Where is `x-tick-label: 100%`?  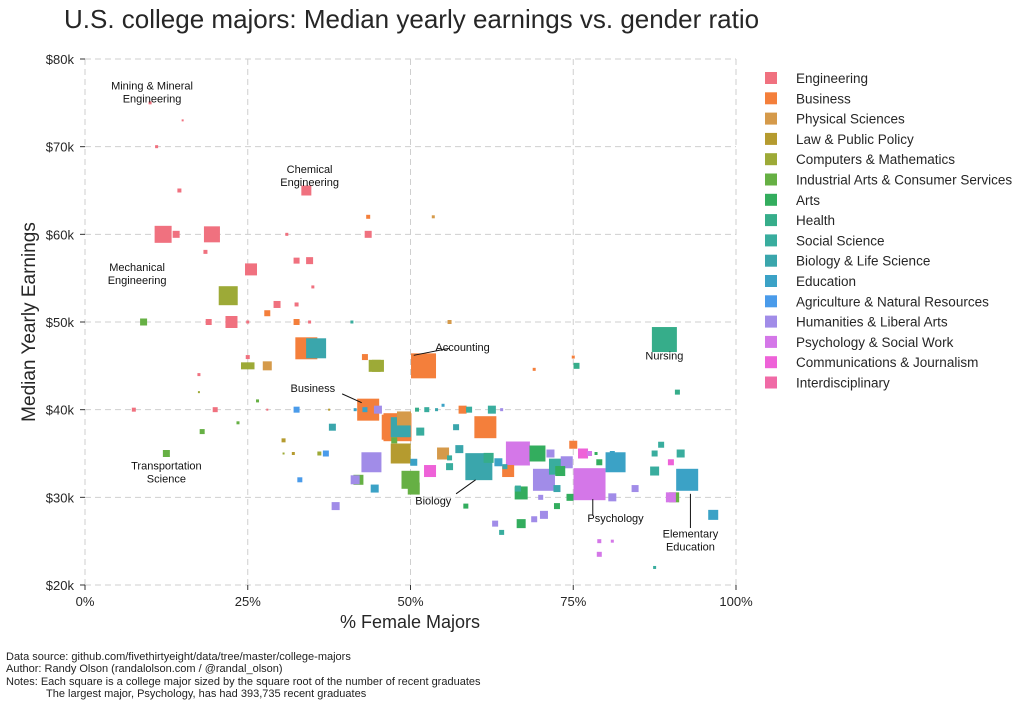 x-tick-label: 100% is located at coordinates (736, 601).